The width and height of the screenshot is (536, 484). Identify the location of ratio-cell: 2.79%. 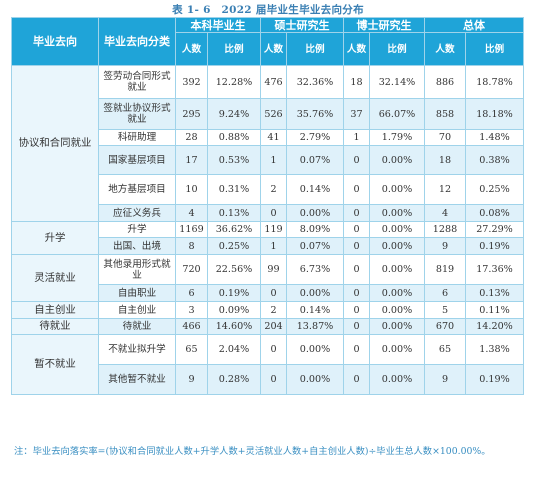
(315, 137).